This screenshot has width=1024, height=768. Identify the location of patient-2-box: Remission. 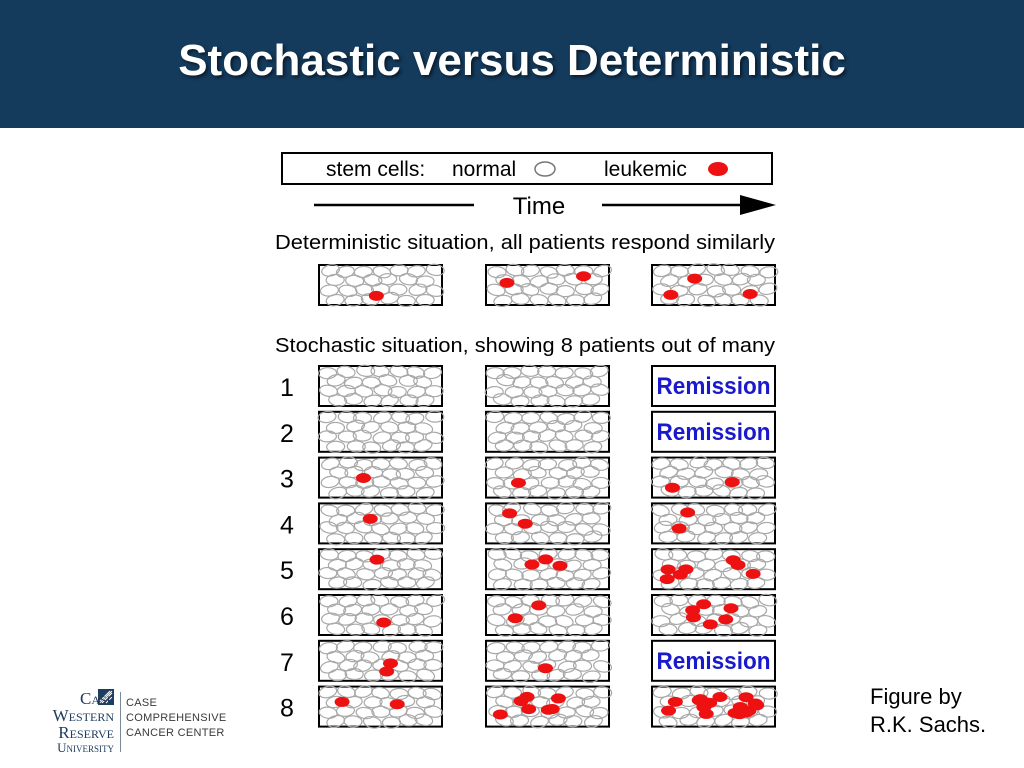
(713, 431).